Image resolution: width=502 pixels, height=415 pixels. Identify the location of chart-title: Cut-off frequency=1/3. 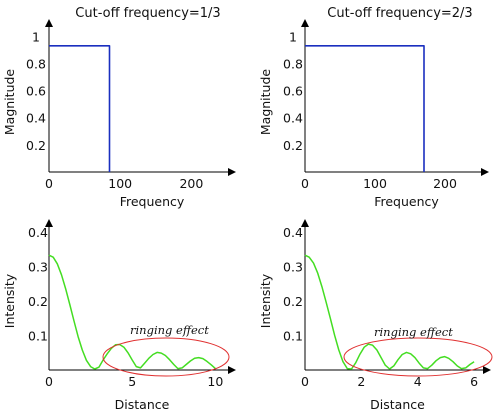
(147, 13).